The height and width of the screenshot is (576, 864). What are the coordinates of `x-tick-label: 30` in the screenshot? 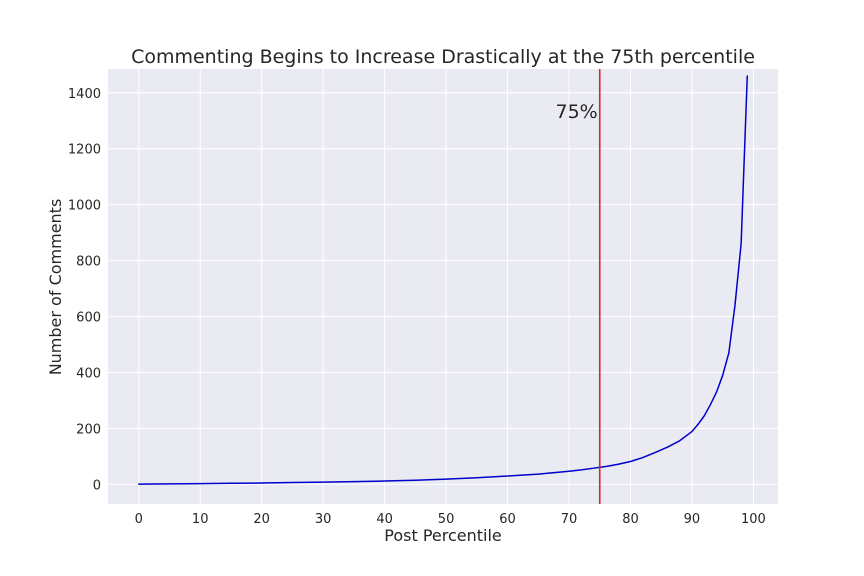 It's located at (323, 519).